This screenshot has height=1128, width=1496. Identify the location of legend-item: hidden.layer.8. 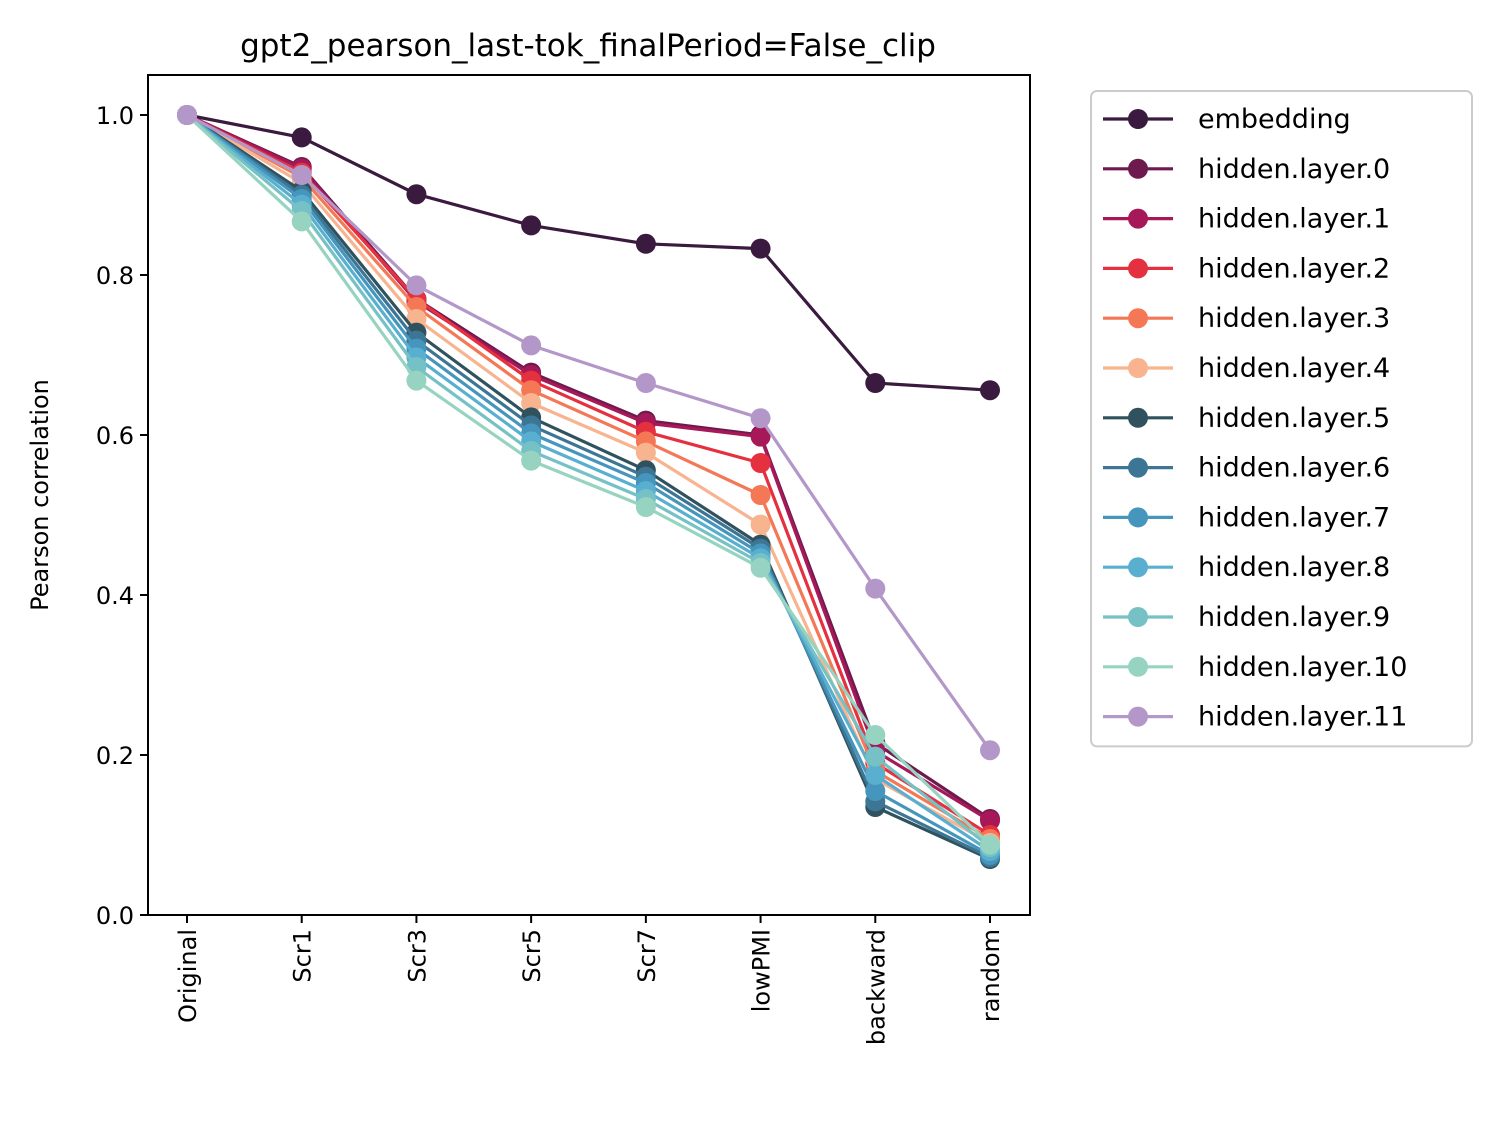
(1246, 567).